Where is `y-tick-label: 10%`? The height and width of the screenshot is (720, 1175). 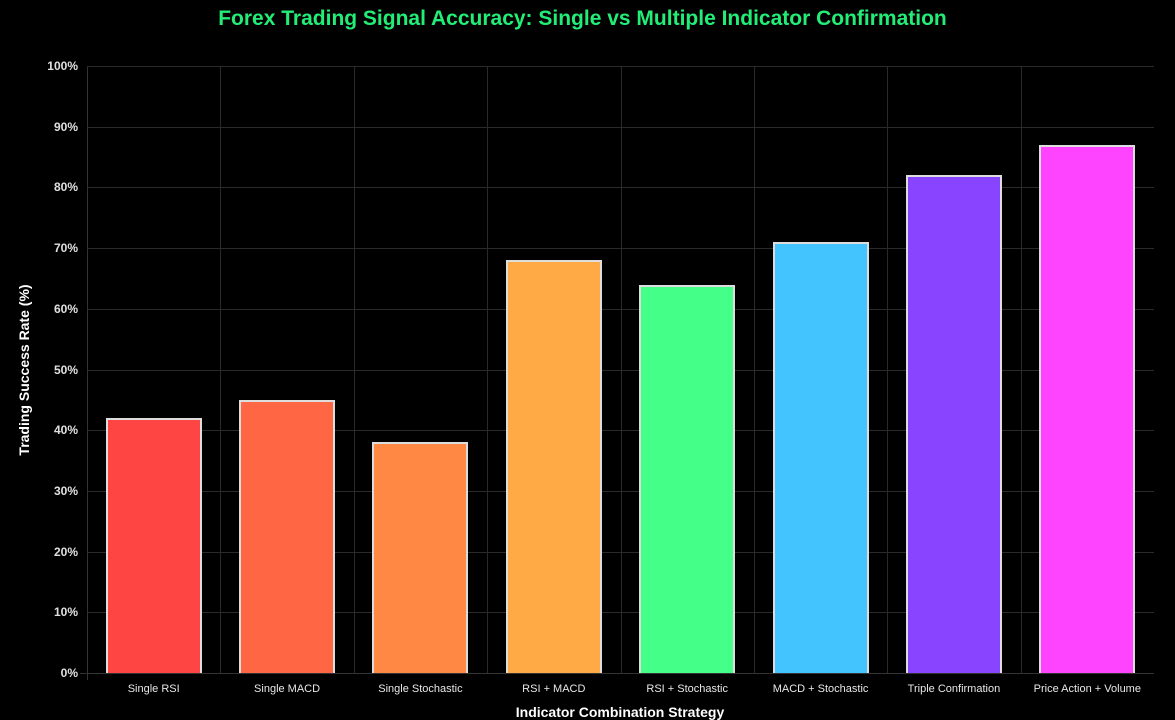
y-tick-label: 10% is located at coordinates (65, 612).